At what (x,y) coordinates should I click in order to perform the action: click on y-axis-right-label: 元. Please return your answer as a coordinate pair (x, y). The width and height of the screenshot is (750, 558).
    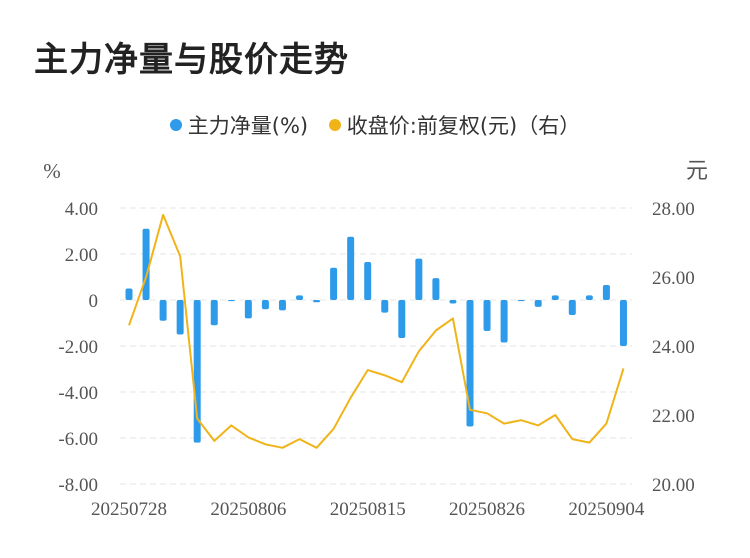
    Looking at the image, I should click on (697, 171).